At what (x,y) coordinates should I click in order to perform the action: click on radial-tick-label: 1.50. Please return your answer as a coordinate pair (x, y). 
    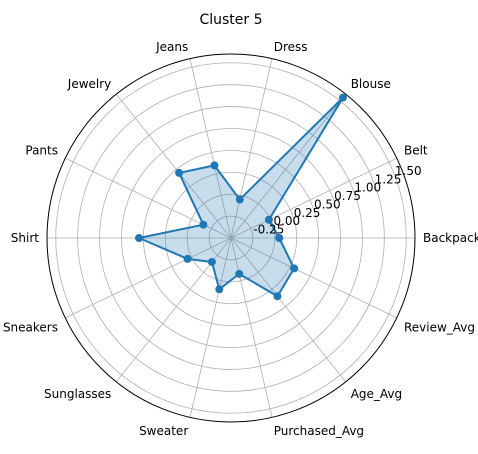
    Looking at the image, I should click on (408, 171).